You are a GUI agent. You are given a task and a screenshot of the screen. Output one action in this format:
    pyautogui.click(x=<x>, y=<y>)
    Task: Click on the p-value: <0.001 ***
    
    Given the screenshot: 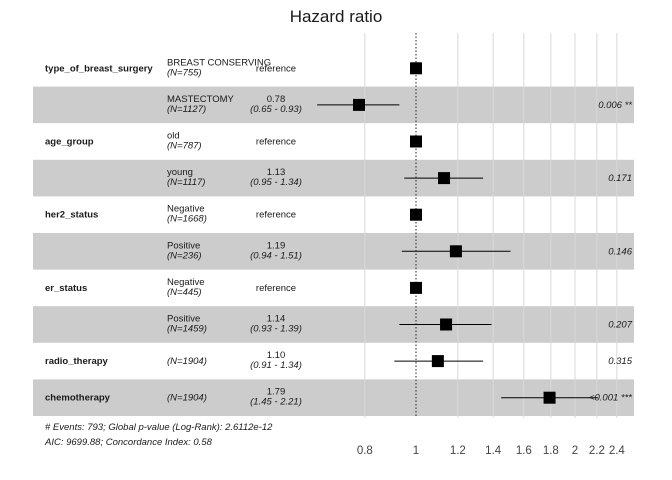 What is the action you would take?
    pyautogui.click(x=610, y=398)
    